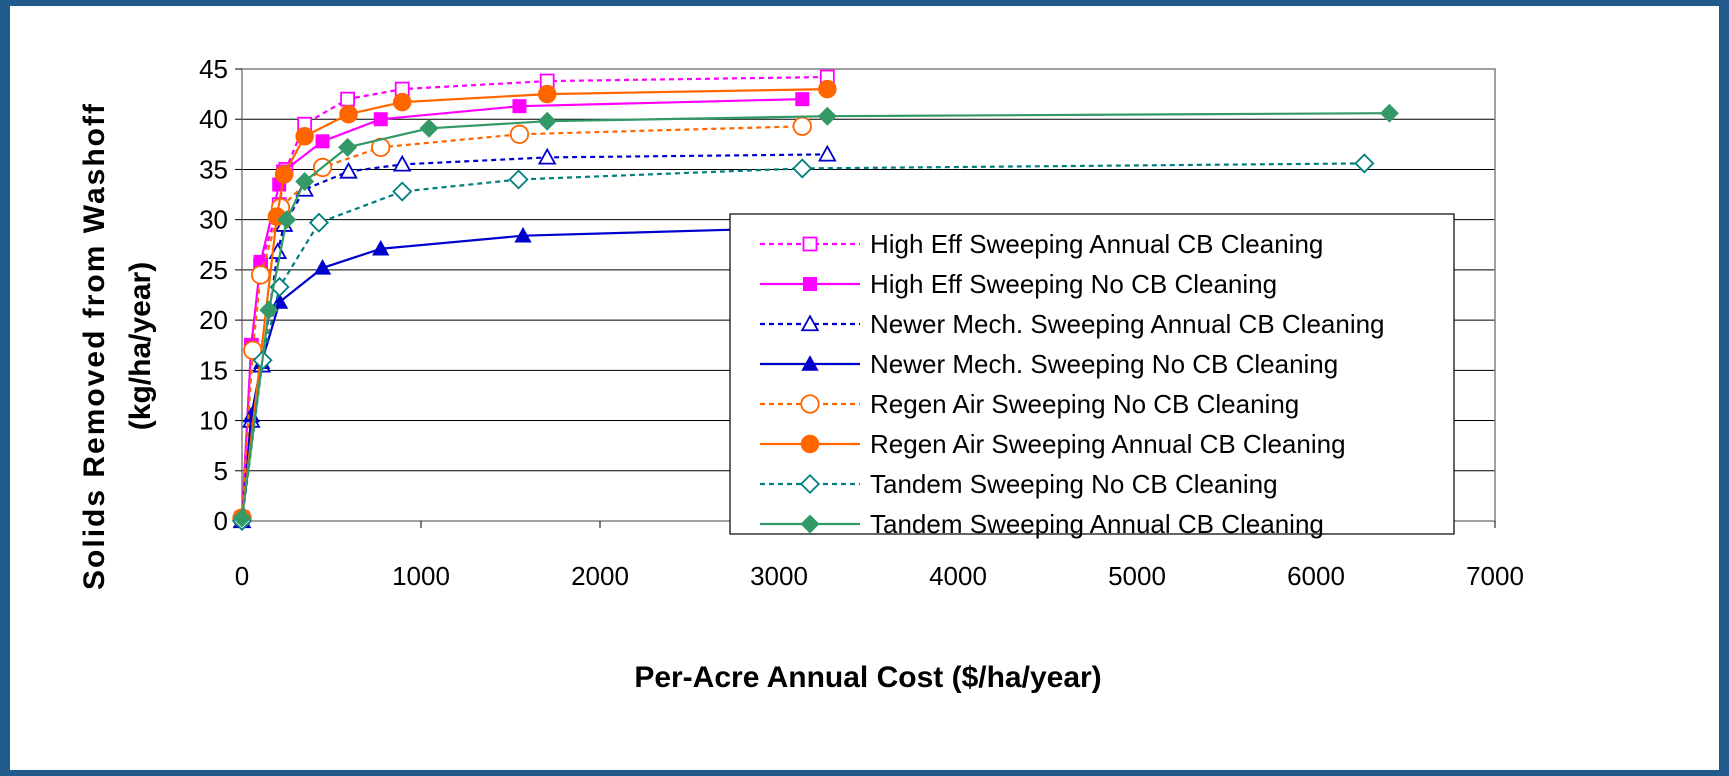 The width and height of the screenshot is (1729, 776). What do you see at coordinates (879, 556) in the screenshot?
I see `x-tick-labels: 0 1000 2000 3000 4000 5000 6000 7000` at bounding box center [879, 556].